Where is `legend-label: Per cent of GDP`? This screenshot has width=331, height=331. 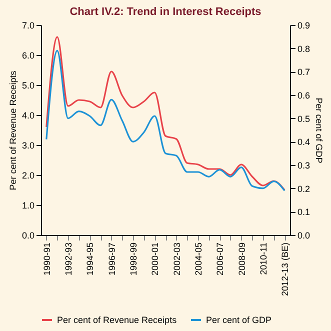
legend-label: Per cent of GDP is located at coordinates (239, 320).